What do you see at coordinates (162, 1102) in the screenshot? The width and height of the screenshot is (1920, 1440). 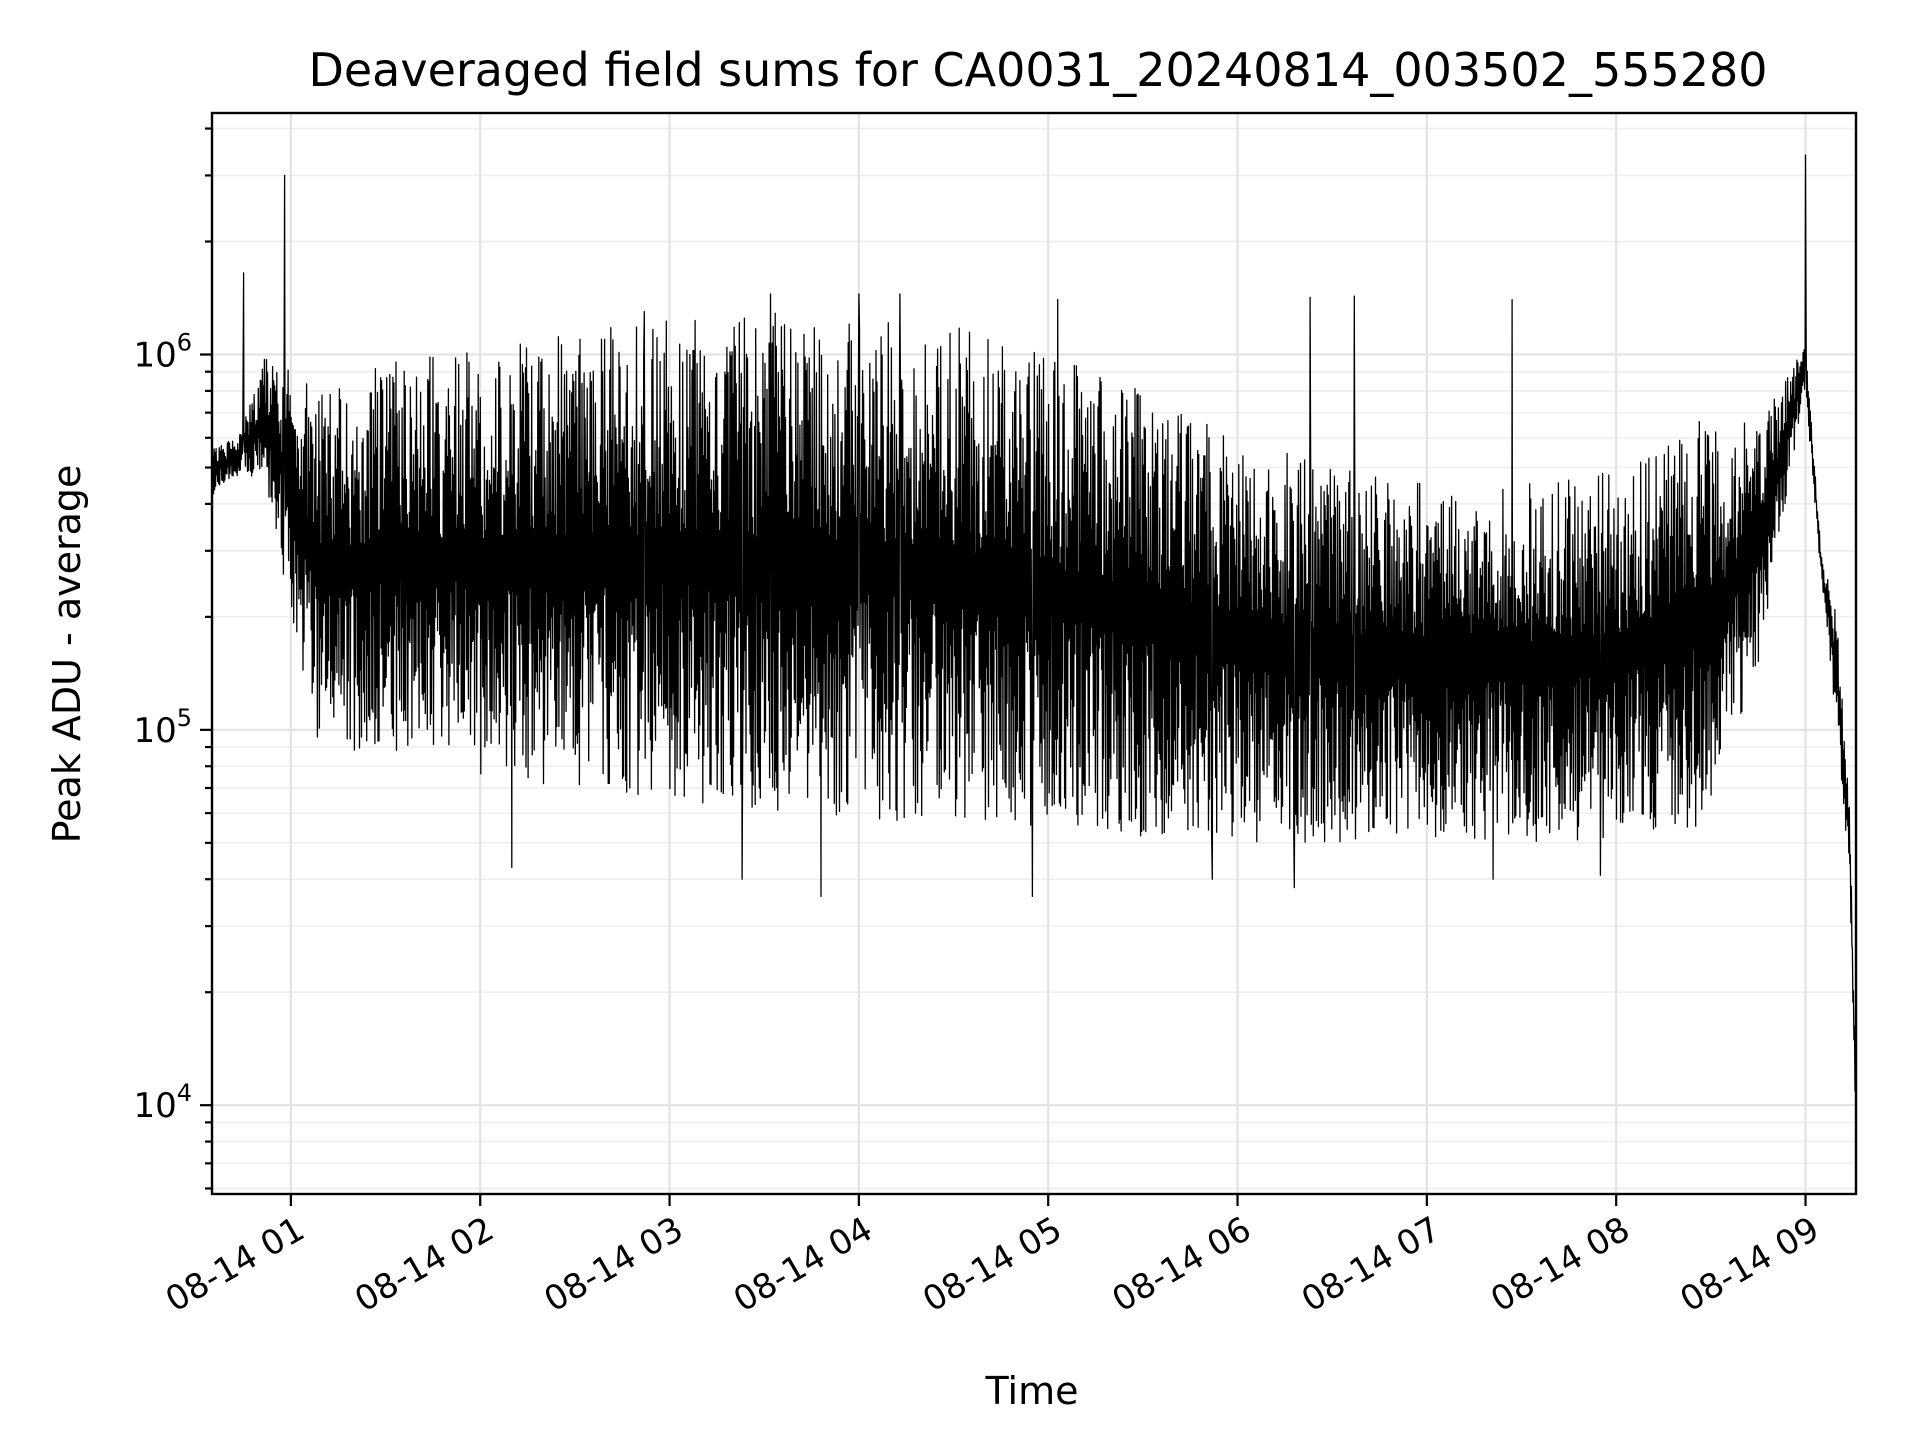 I see `y-tick-label: 10⁴` at bounding box center [162, 1102].